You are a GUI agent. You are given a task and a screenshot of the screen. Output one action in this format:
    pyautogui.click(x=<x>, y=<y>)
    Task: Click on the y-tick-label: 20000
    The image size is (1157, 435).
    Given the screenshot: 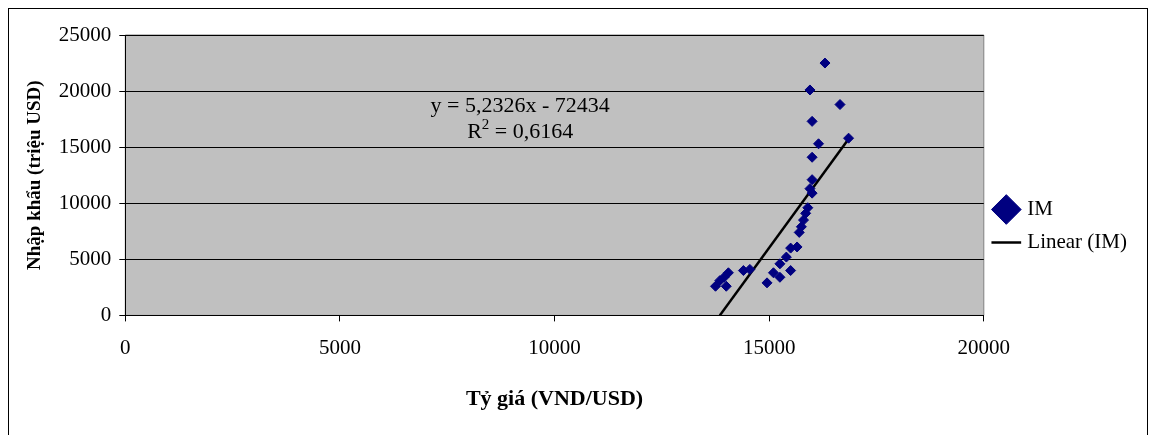 What is the action you would take?
    pyautogui.click(x=85, y=89)
    